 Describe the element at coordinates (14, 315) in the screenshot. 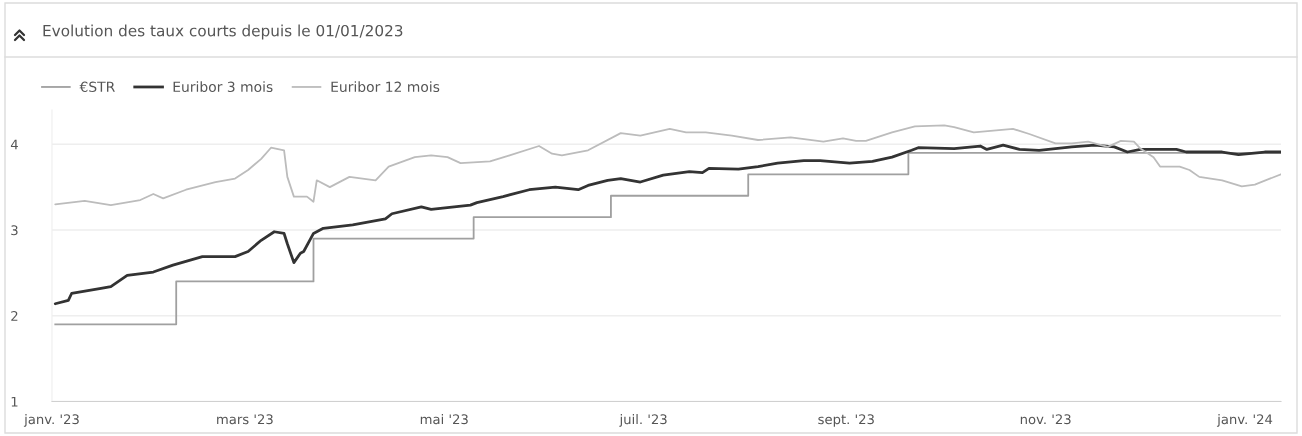

I see `y-tick-label: 2` at that location.